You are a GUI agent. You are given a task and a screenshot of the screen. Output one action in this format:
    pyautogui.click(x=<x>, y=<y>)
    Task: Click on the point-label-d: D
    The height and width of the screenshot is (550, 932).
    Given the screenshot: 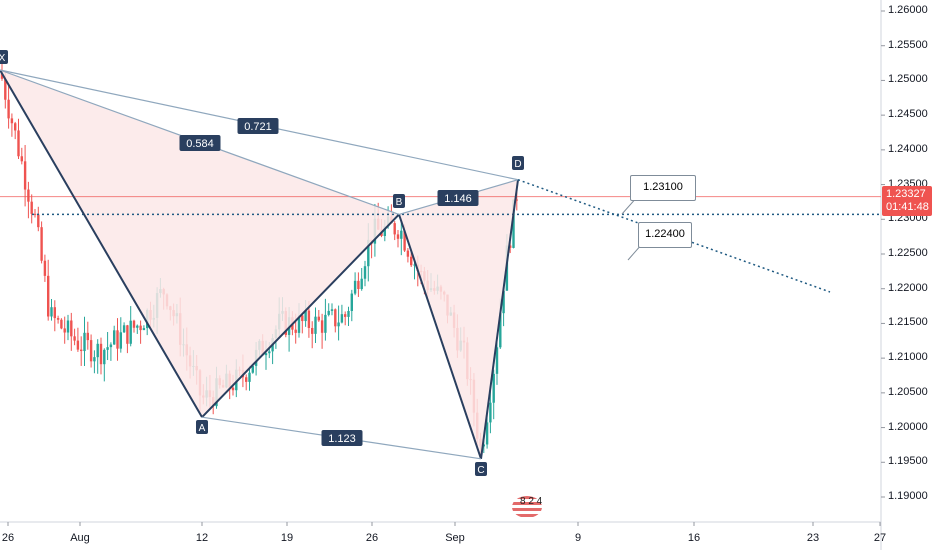 What is the action you would take?
    pyautogui.click(x=517, y=164)
    